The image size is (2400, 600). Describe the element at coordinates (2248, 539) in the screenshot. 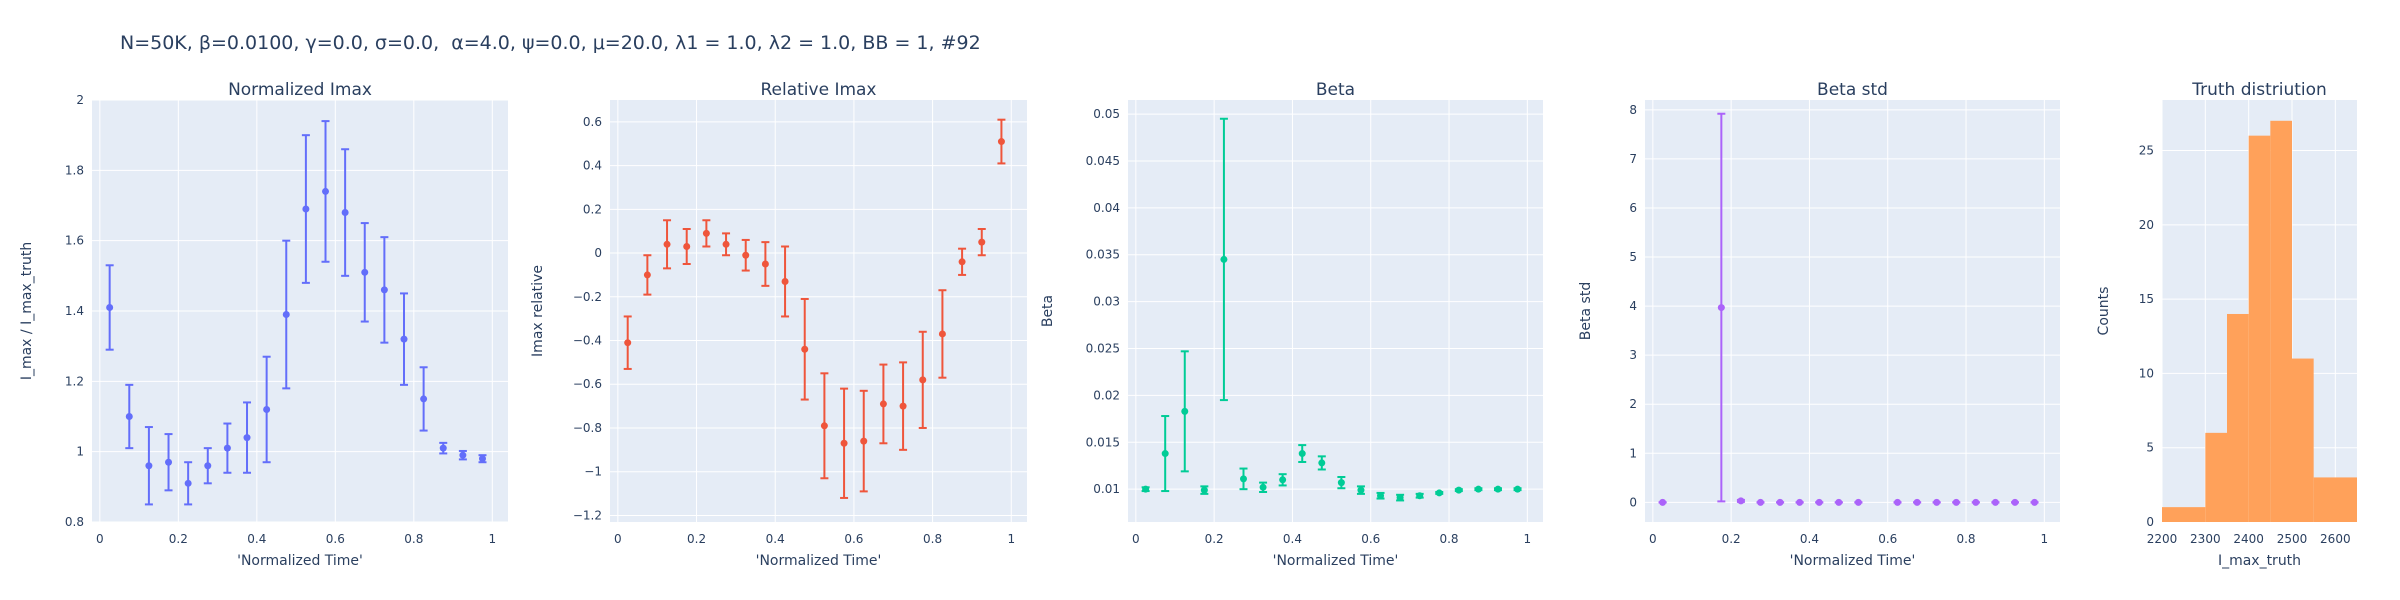

I see `x-tick-label: 2400` at that location.